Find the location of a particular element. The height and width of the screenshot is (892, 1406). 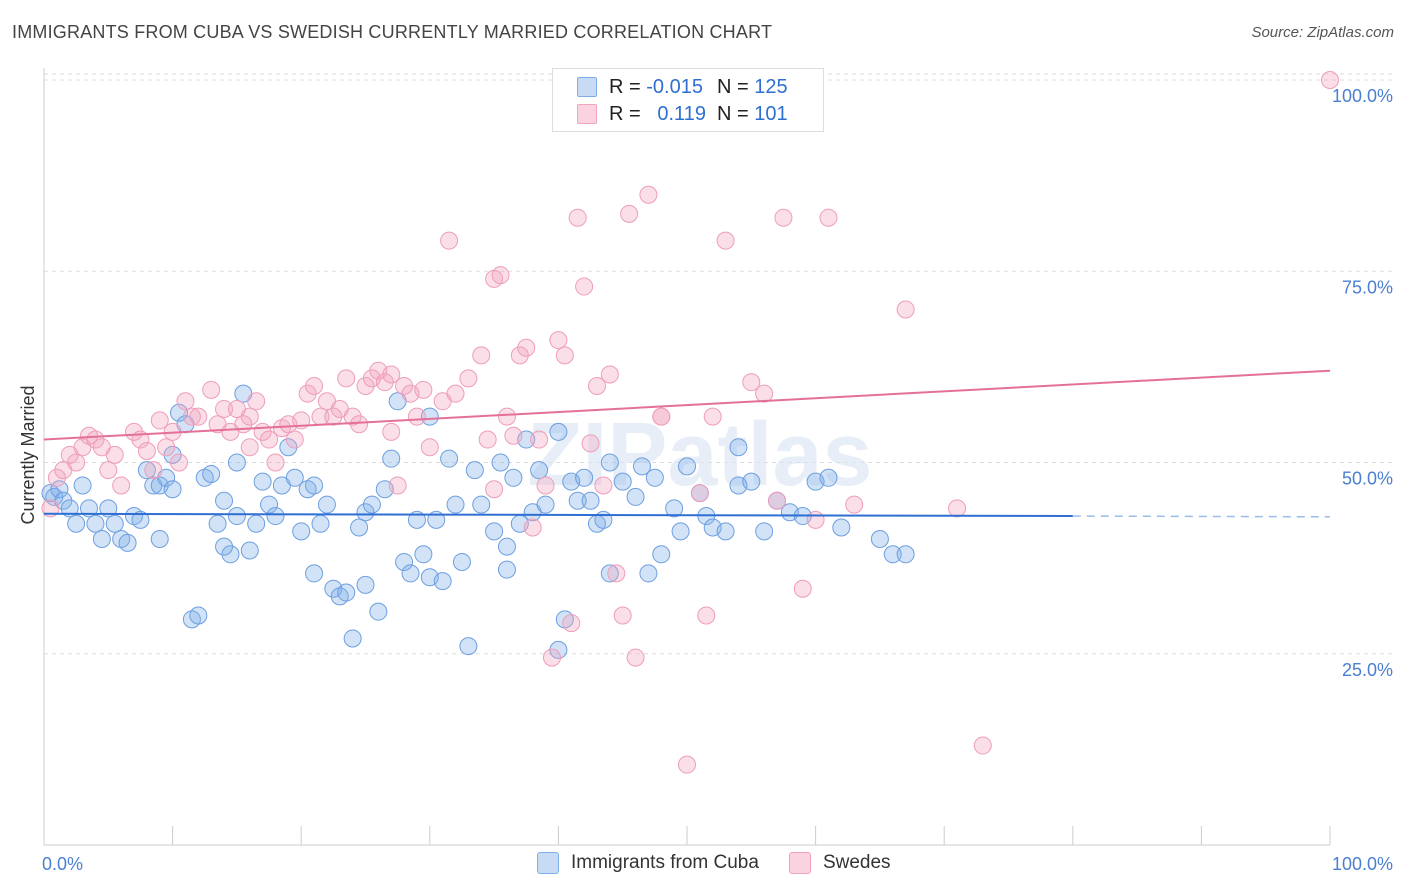

legend-label-cuba: Immigrants from Cuba is located at coordinates (665, 862).